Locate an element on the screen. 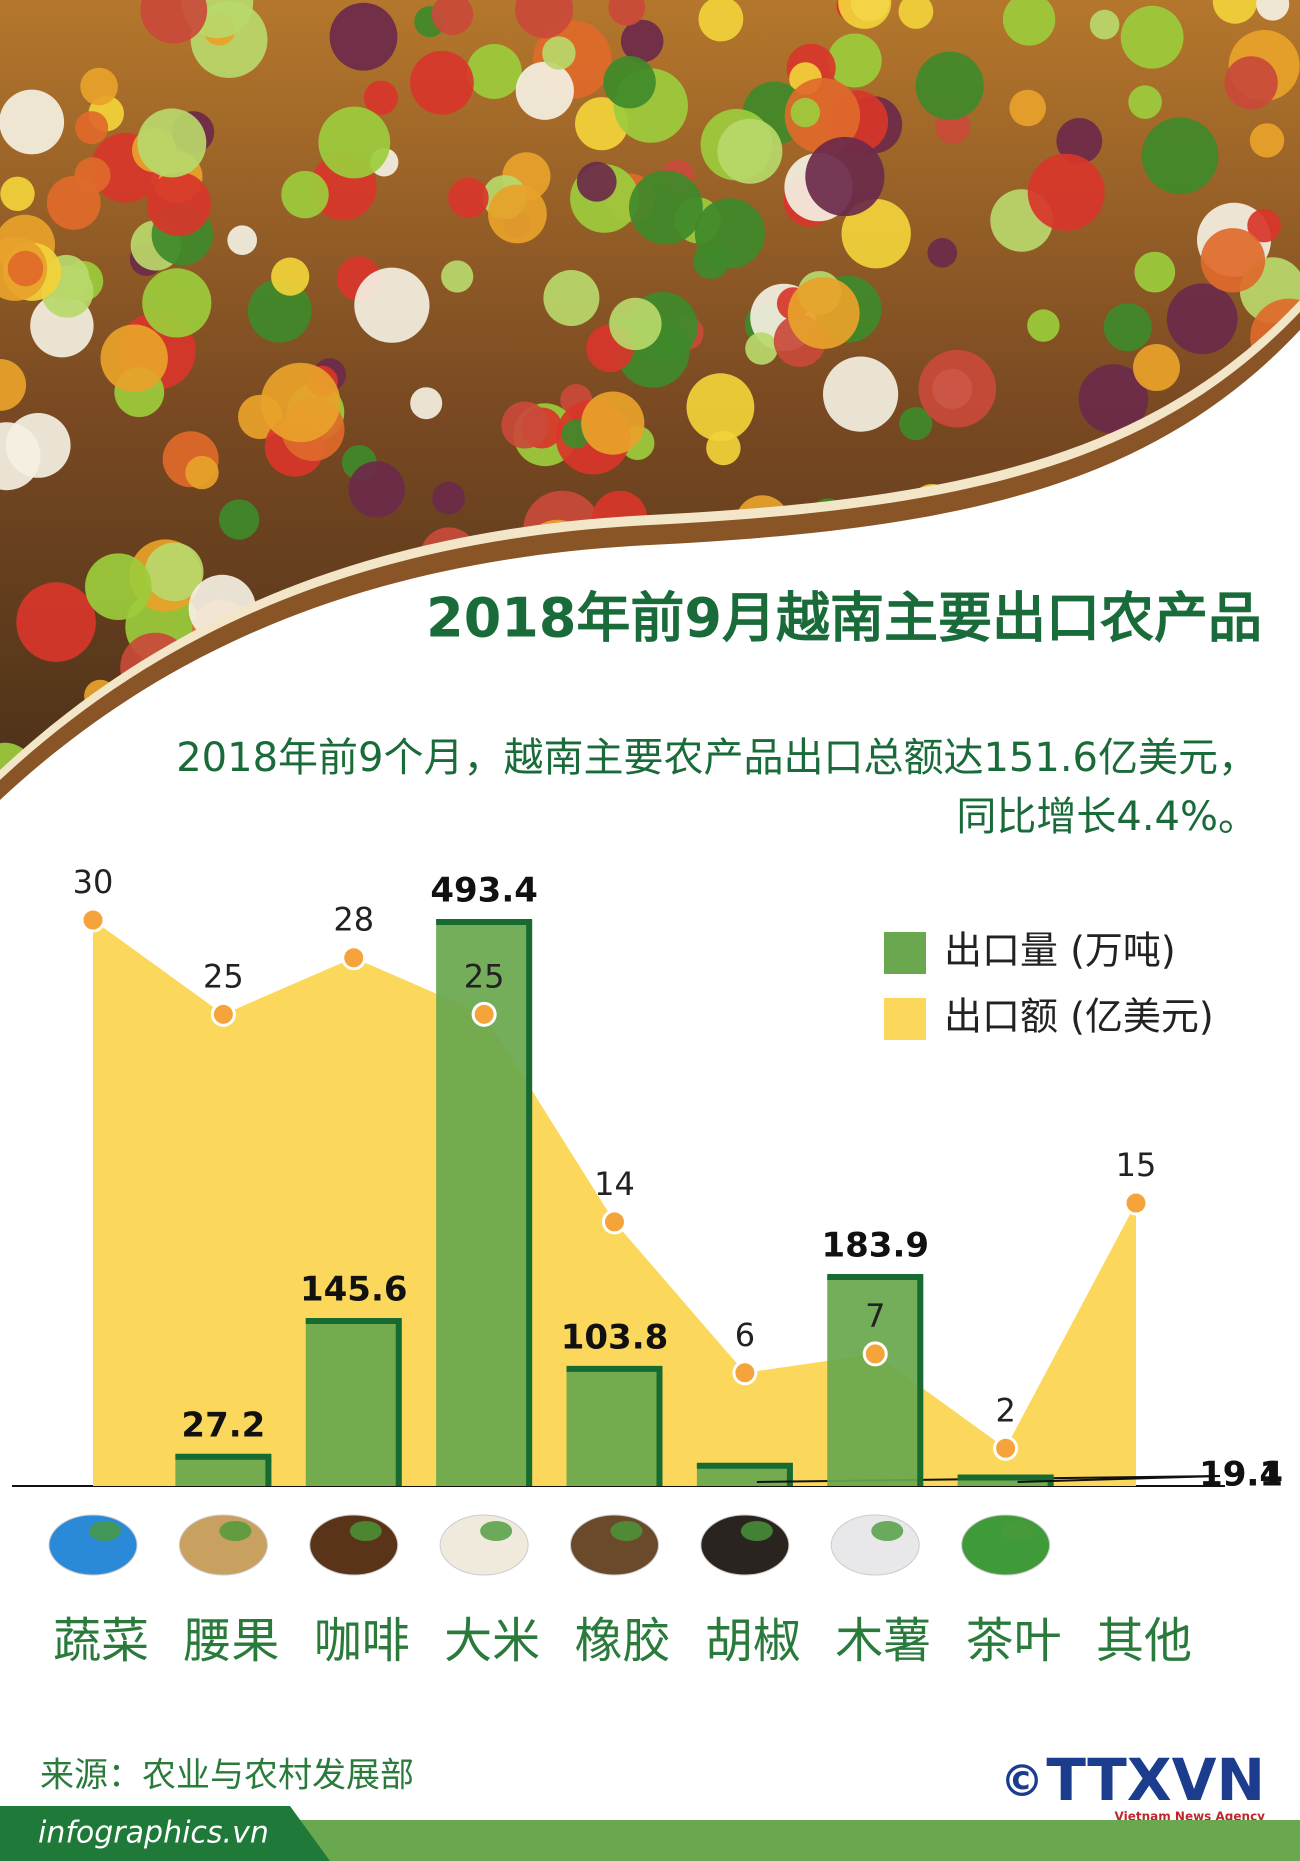 The width and height of the screenshot is (1300, 1861). legend-swatch is located at coordinates (905, 953).